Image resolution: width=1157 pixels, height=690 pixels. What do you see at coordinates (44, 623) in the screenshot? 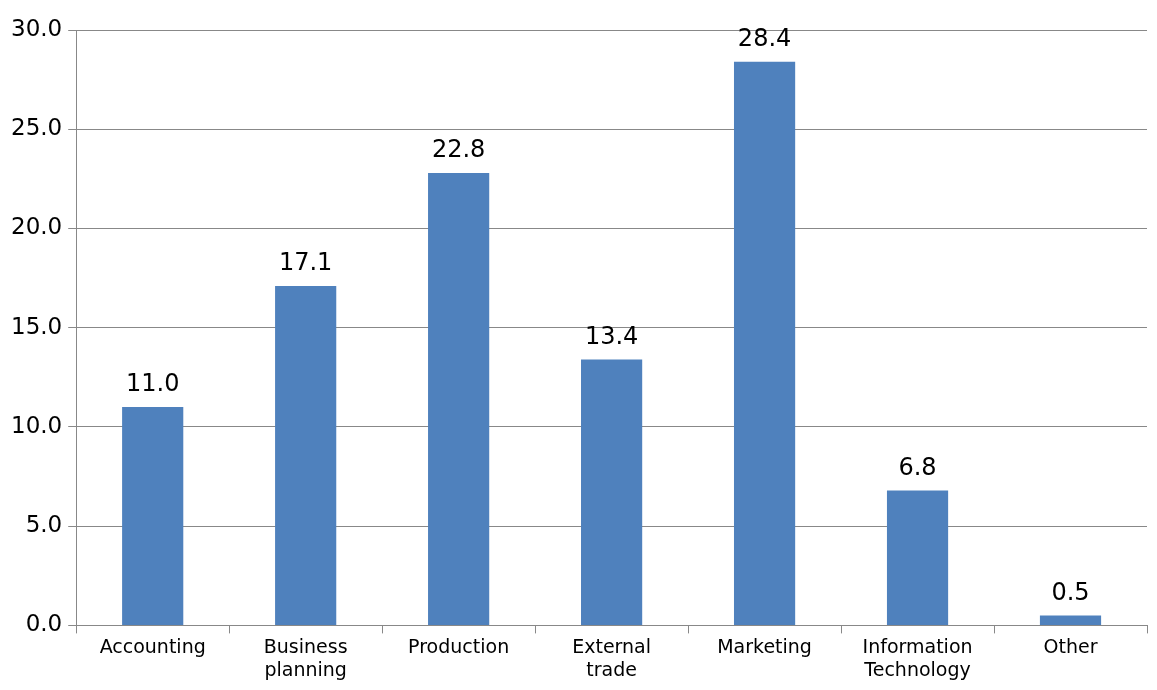
I see `y-tick-label: 0.0` at bounding box center [44, 623].